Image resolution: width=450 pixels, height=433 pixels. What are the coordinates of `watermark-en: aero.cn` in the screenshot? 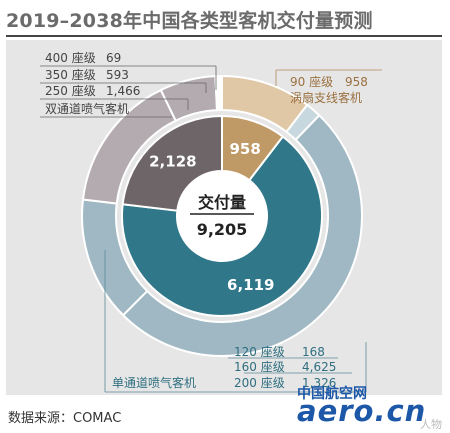 It's located at (362, 411).